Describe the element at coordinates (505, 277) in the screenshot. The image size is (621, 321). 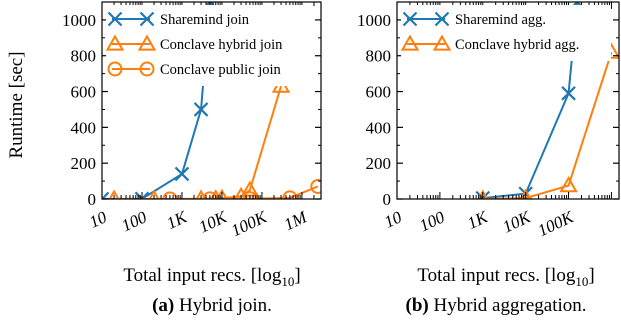
I see `x-axis-title-b: Total input recs. [log10]` at that location.